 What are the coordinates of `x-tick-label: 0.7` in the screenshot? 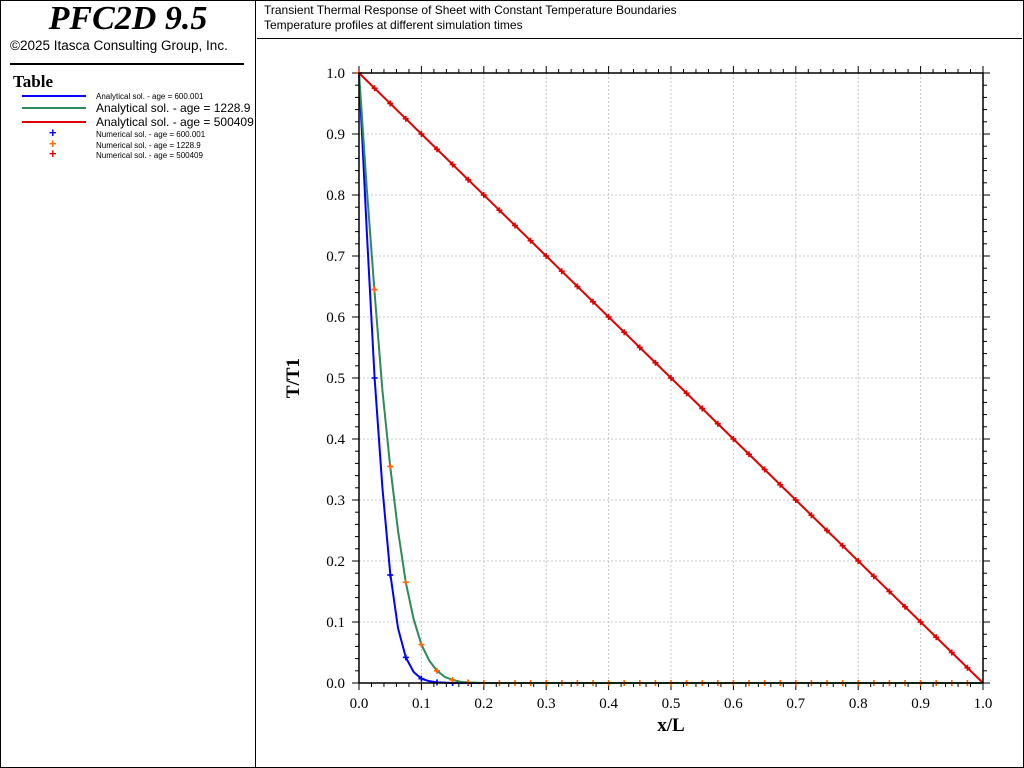 It's located at (795, 704).